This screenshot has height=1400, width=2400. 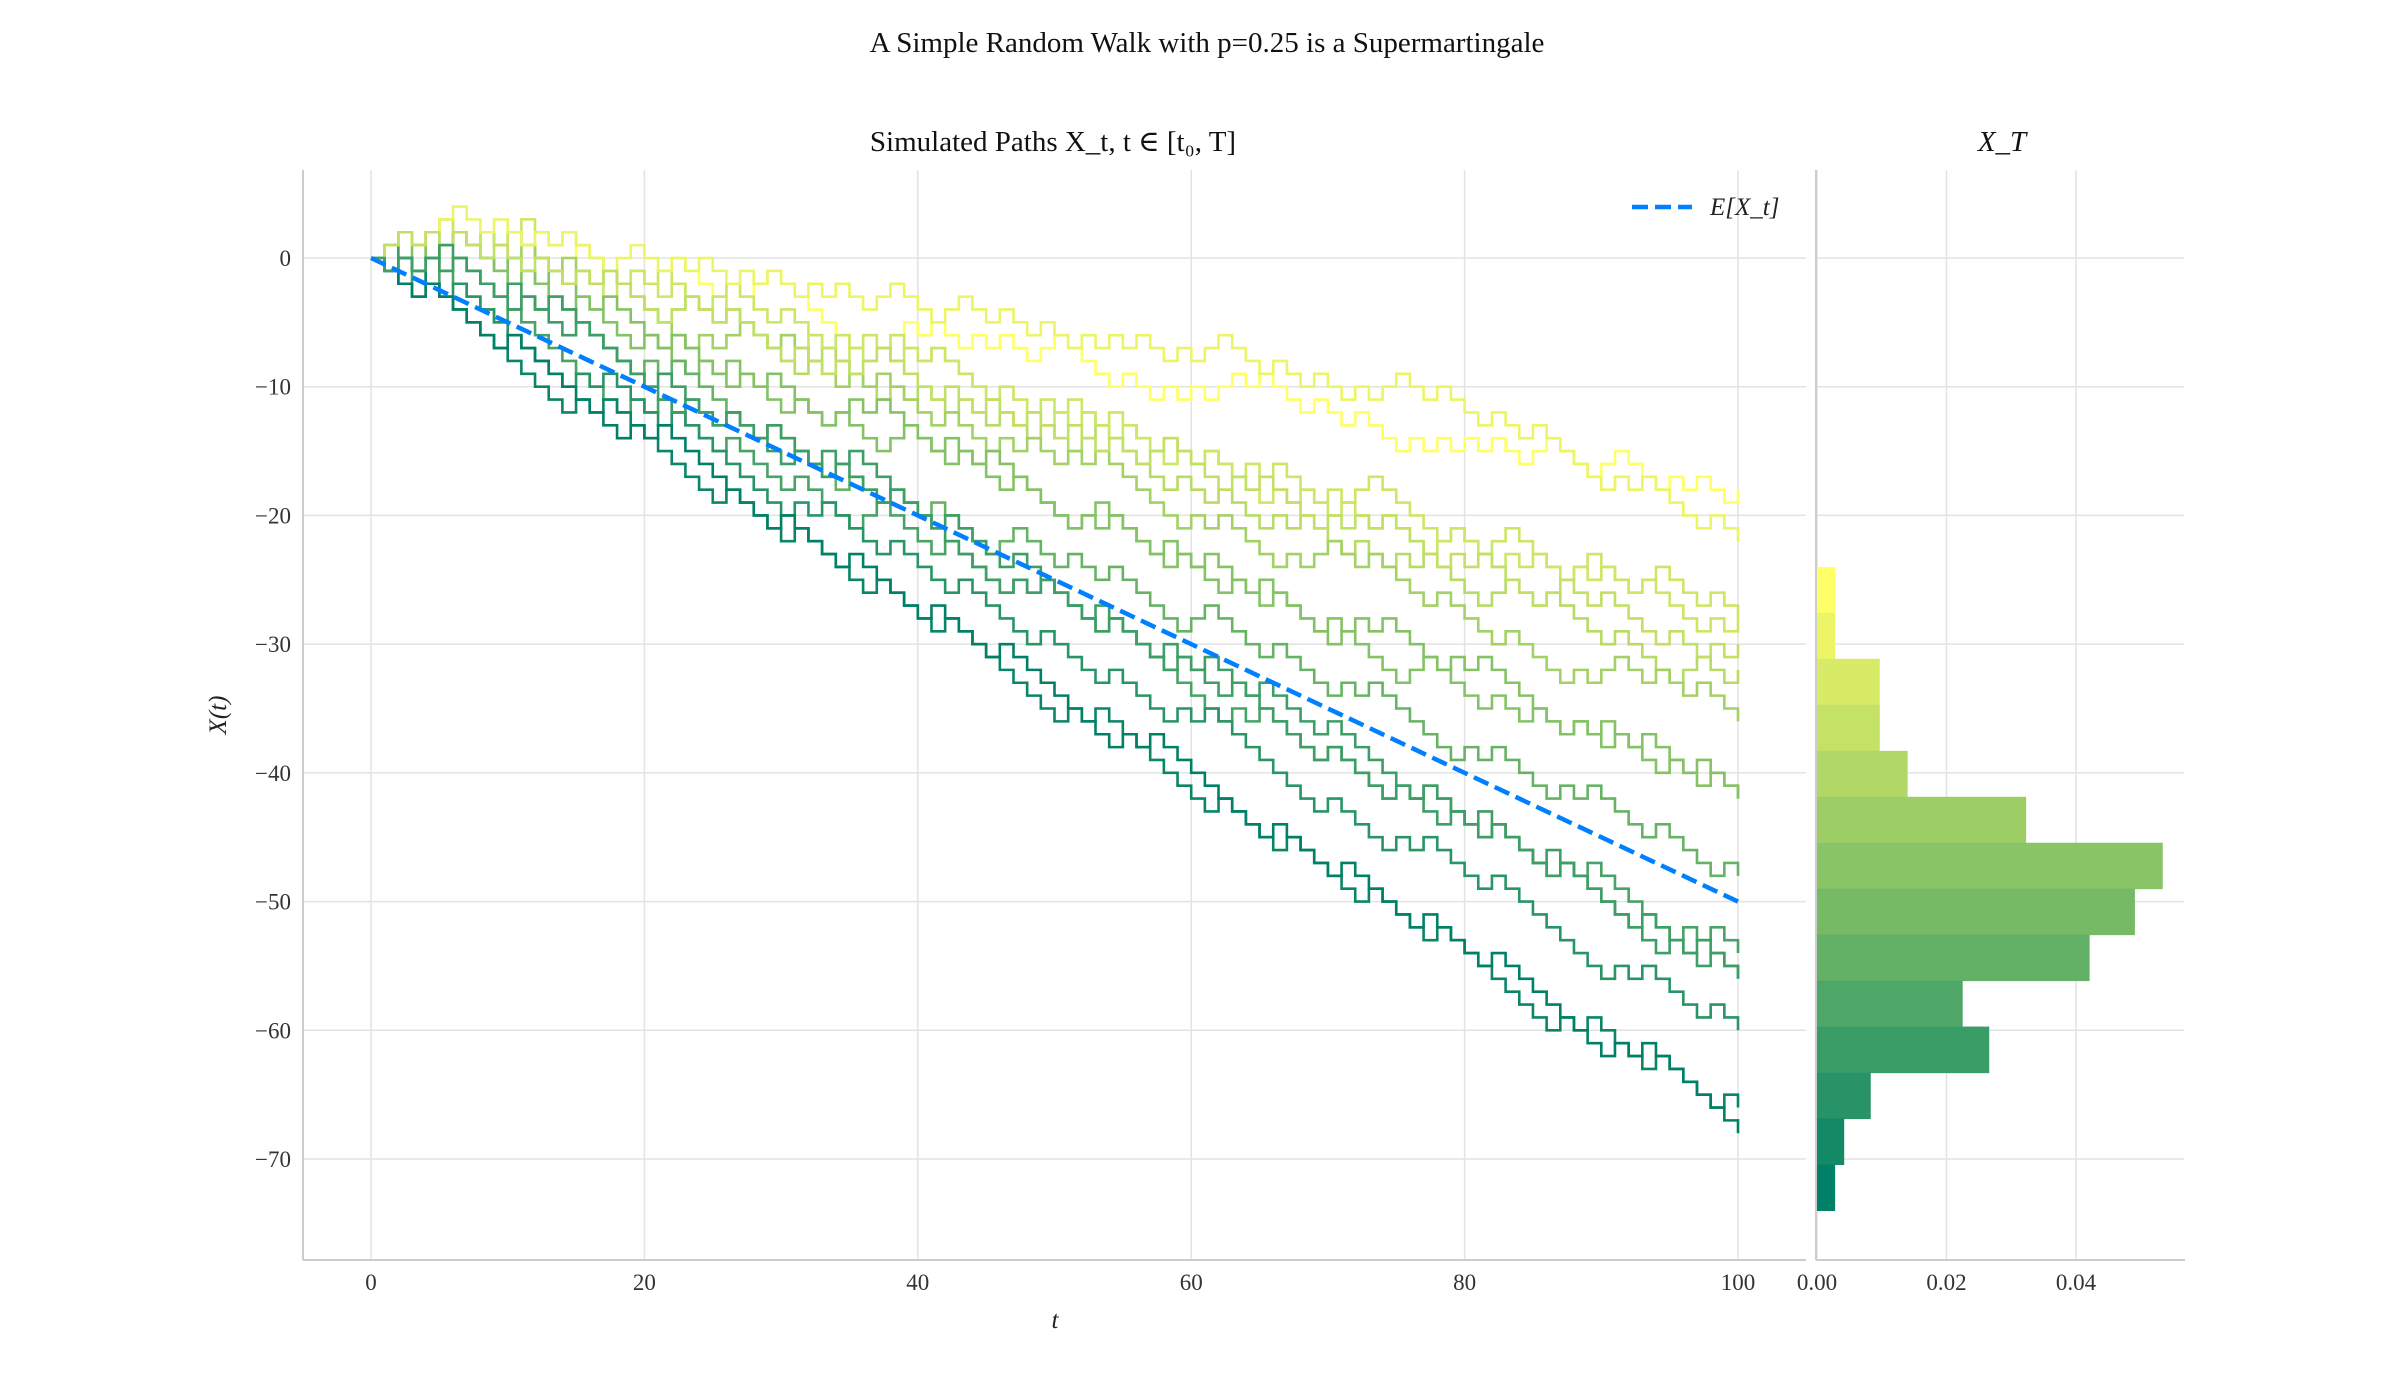 What do you see at coordinates (218, 716) in the screenshot?
I see `y-axis-label: X(t)` at bounding box center [218, 716].